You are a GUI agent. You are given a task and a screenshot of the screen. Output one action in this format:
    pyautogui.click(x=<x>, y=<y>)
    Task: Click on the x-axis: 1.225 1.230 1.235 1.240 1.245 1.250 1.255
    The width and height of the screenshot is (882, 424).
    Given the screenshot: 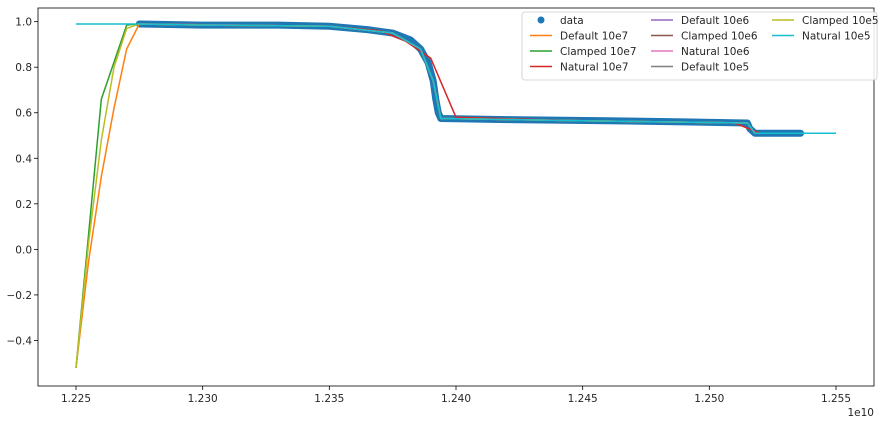 What is the action you would take?
    pyautogui.click(x=456, y=395)
    